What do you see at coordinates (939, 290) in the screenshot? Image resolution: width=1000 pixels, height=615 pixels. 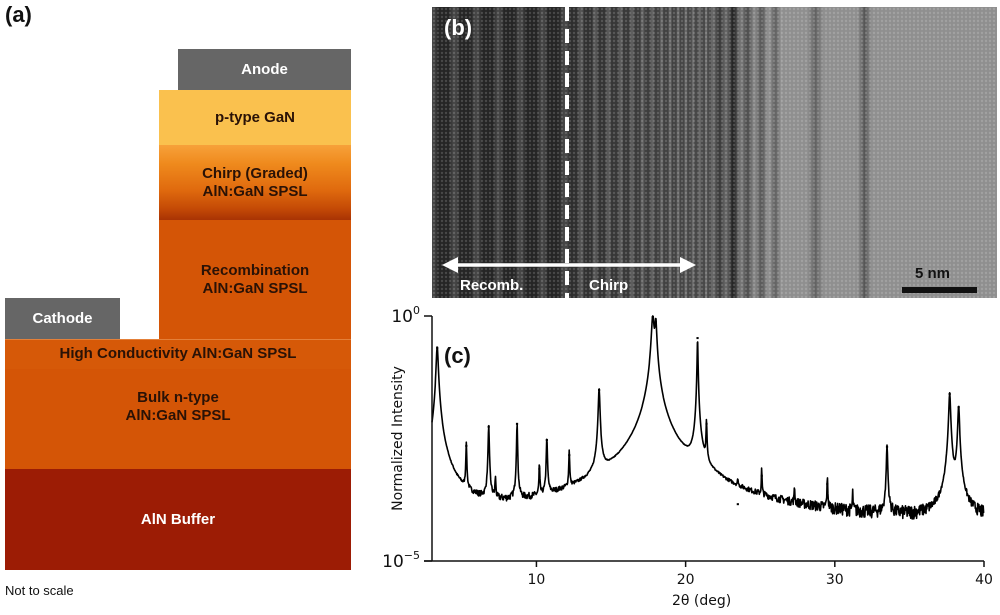 I see `scale-bar` at bounding box center [939, 290].